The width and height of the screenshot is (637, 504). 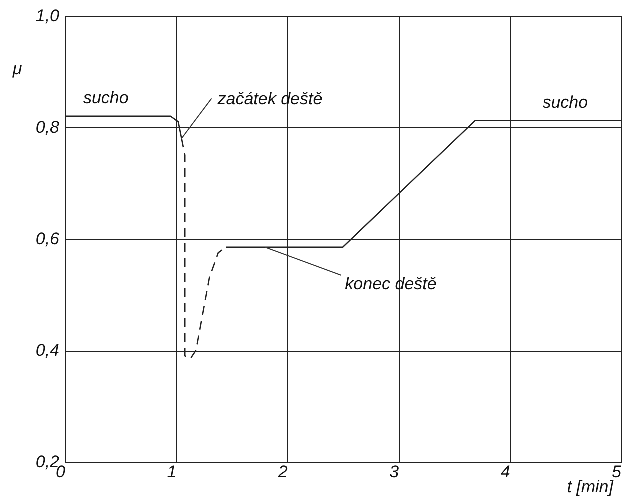 What do you see at coordinates (48, 239) in the screenshot?
I see `y-tick-label: 0,6` at bounding box center [48, 239].